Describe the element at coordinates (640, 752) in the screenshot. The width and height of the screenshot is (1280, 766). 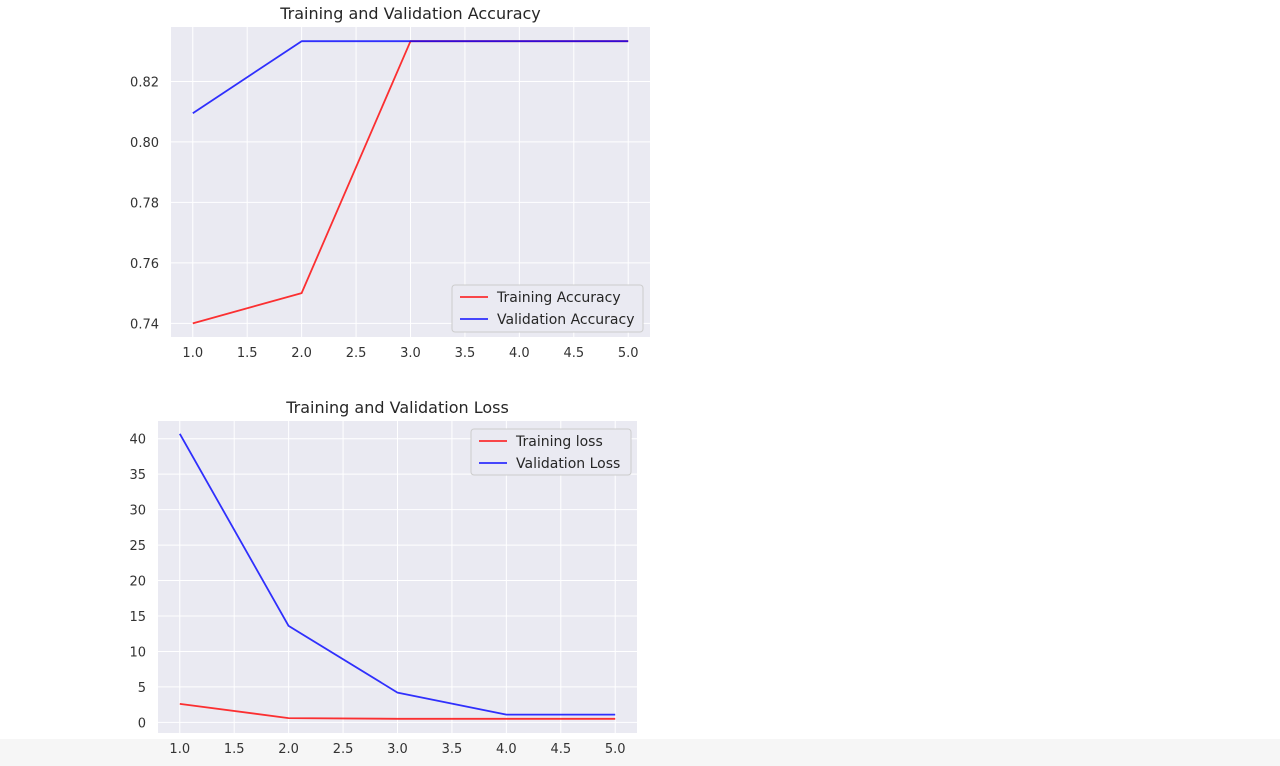
I see `bottom-strip` at that location.